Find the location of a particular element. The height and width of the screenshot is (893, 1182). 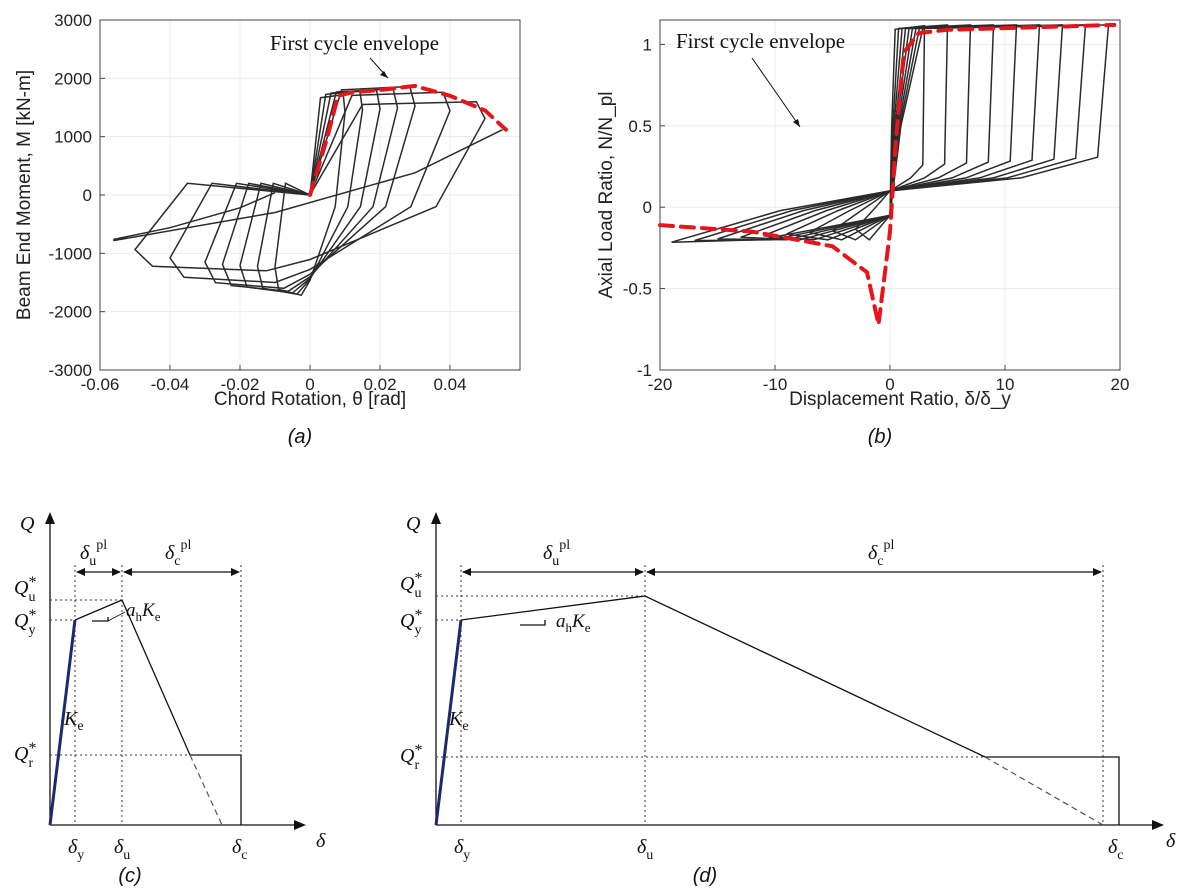

panel-d-qr-label: Q* r is located at coordinates (411, 757).